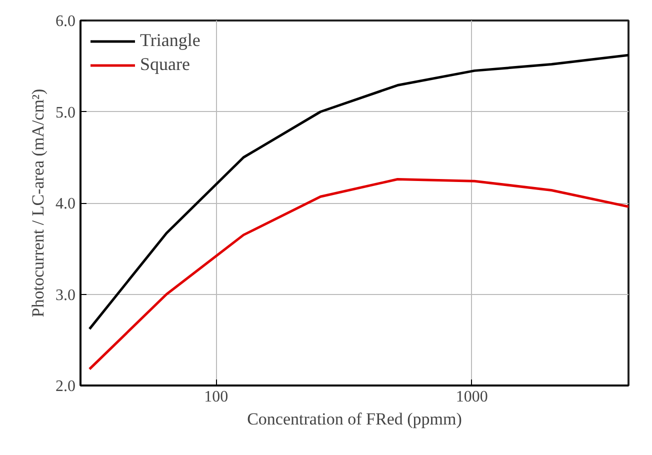  Describe the element at coordinates (170, 40) in the screenshot. I see `legend-label: Triangle` at that location.